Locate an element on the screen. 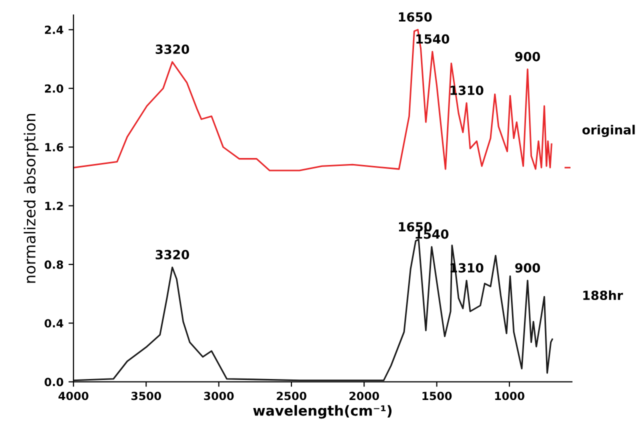 This screenshot has height=429, width=639. x-tick-label: 1500 is located at coordinates (437, 396).